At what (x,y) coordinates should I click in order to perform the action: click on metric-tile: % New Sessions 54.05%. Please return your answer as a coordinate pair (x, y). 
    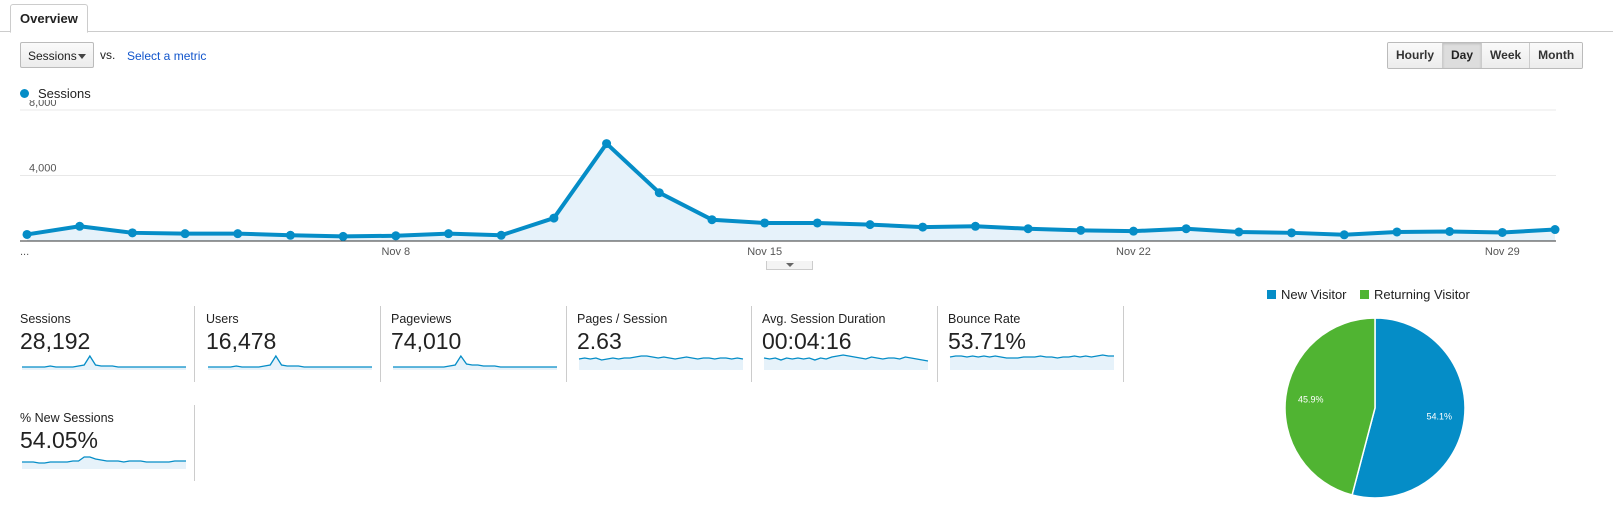
    Looking at the image, I should click on (113, 443).